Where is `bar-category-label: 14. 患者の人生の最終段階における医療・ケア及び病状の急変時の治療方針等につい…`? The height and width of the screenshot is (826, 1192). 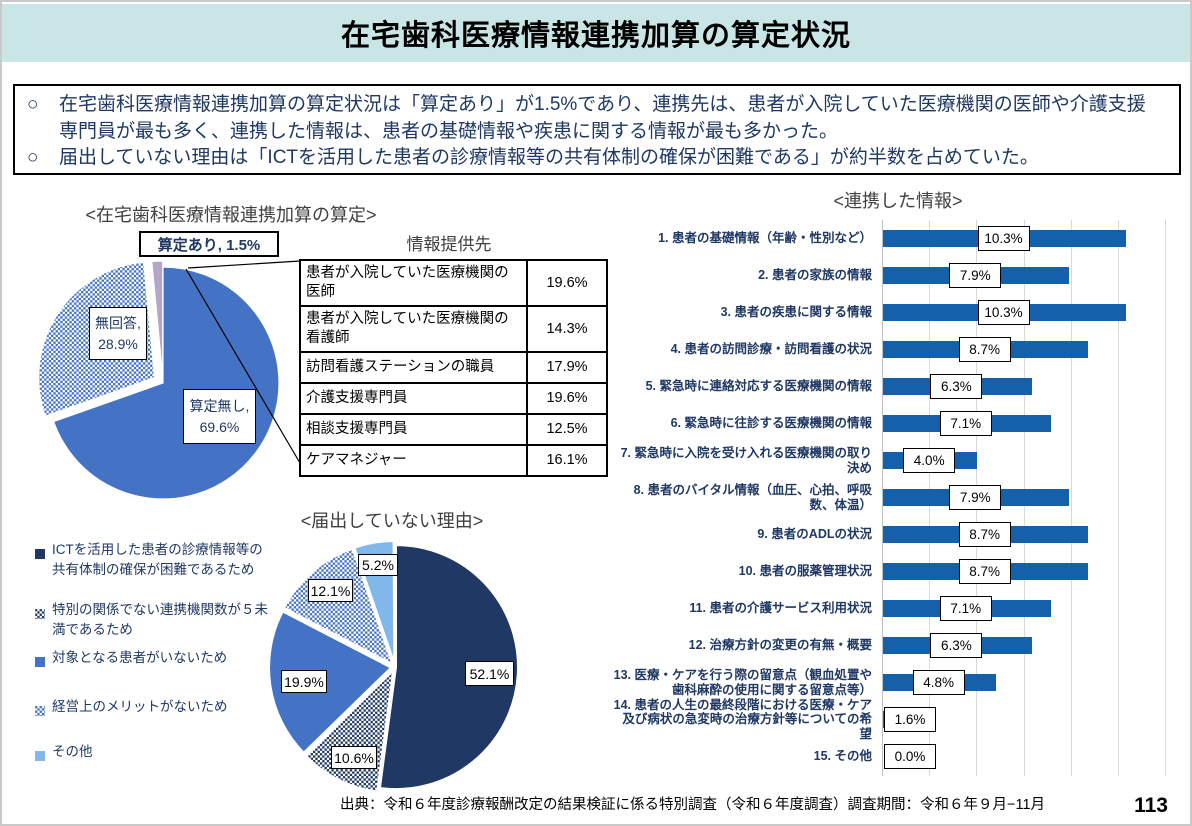
bar-category-label: 14. 患者の人生の最終段階における医療・ケア及び病状の急変時の治療方針等につい… is located at coordinates (742, 719).